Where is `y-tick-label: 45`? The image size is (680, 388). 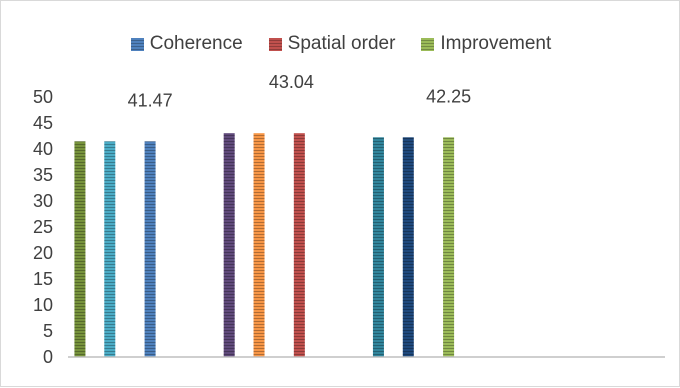
y-tick-label: 45 is located at coordinates (43, 123).